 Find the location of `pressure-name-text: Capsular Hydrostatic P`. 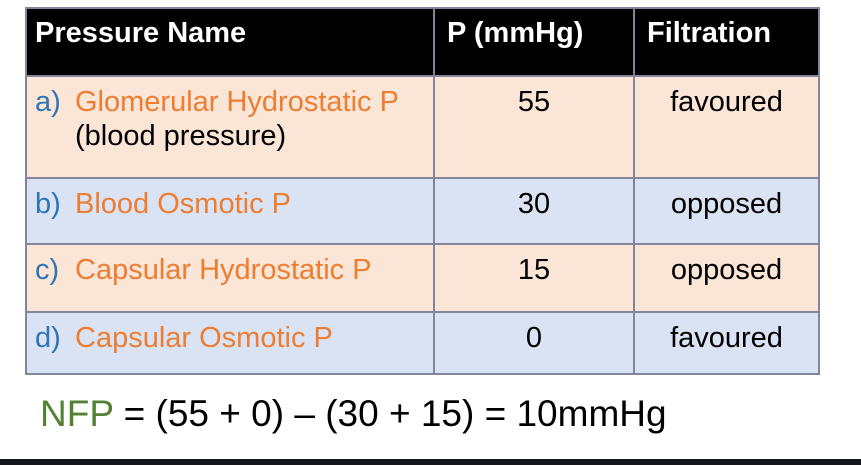

pressure-name-text: Capsular Hydrostatic P is located at coordinates (223, 270).